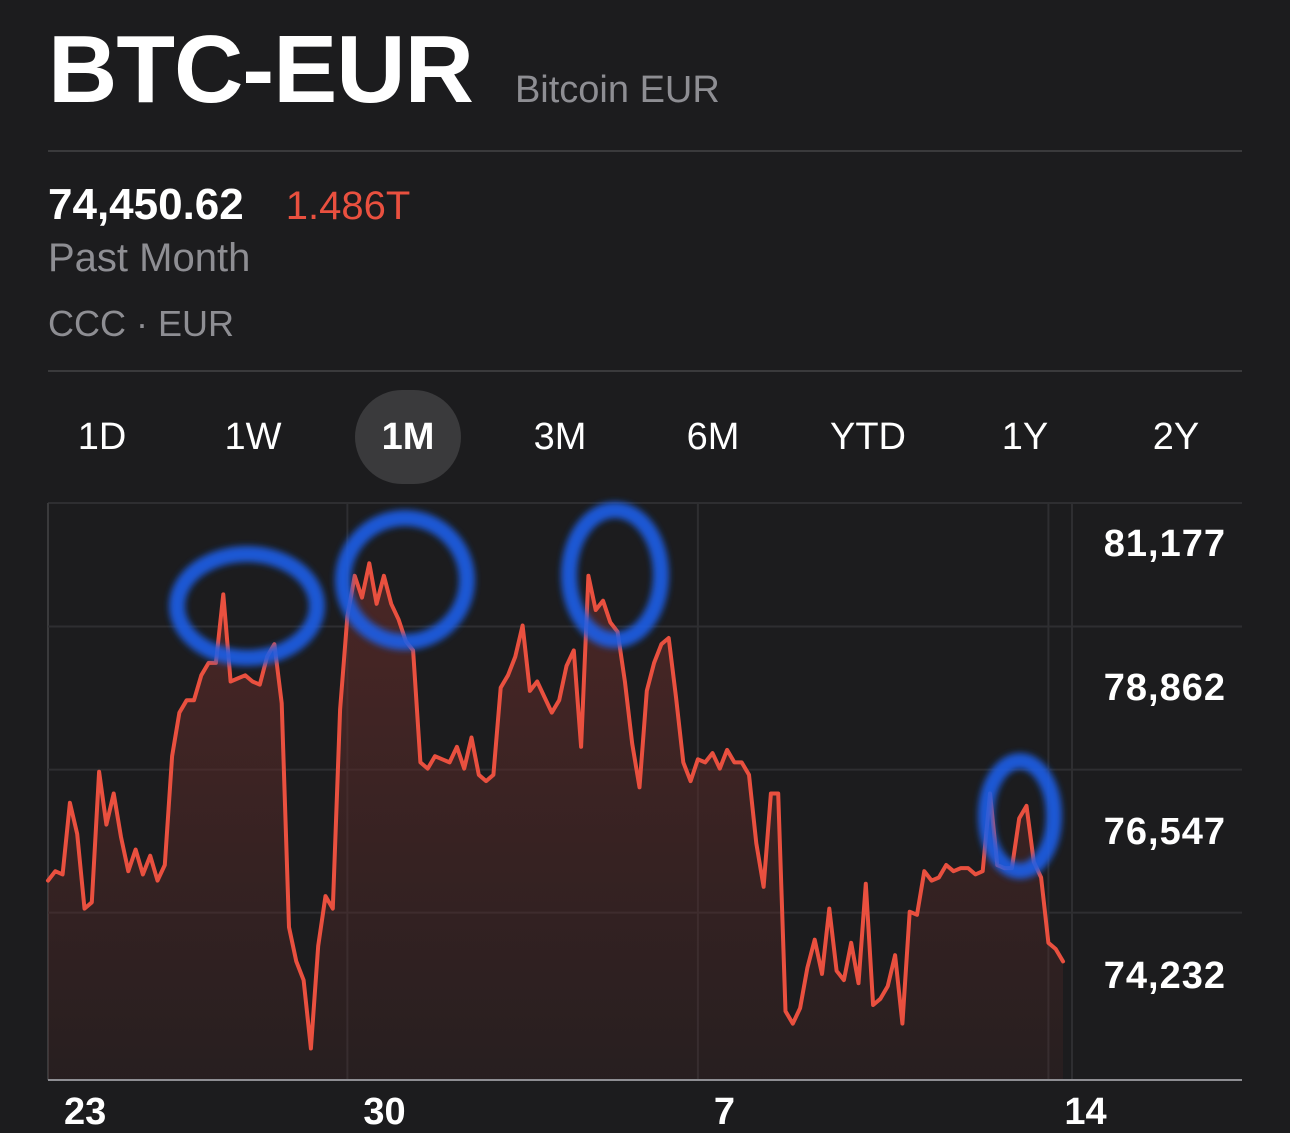  What do you see at coordinates (85, 1112) in the screenshot?
I see `x-axis-label: 23` at bounding box center [85, 1112].